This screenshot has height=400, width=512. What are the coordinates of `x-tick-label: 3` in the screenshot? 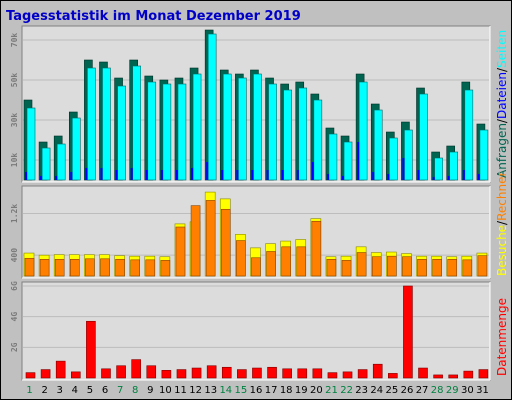 It's located at (60, 390).